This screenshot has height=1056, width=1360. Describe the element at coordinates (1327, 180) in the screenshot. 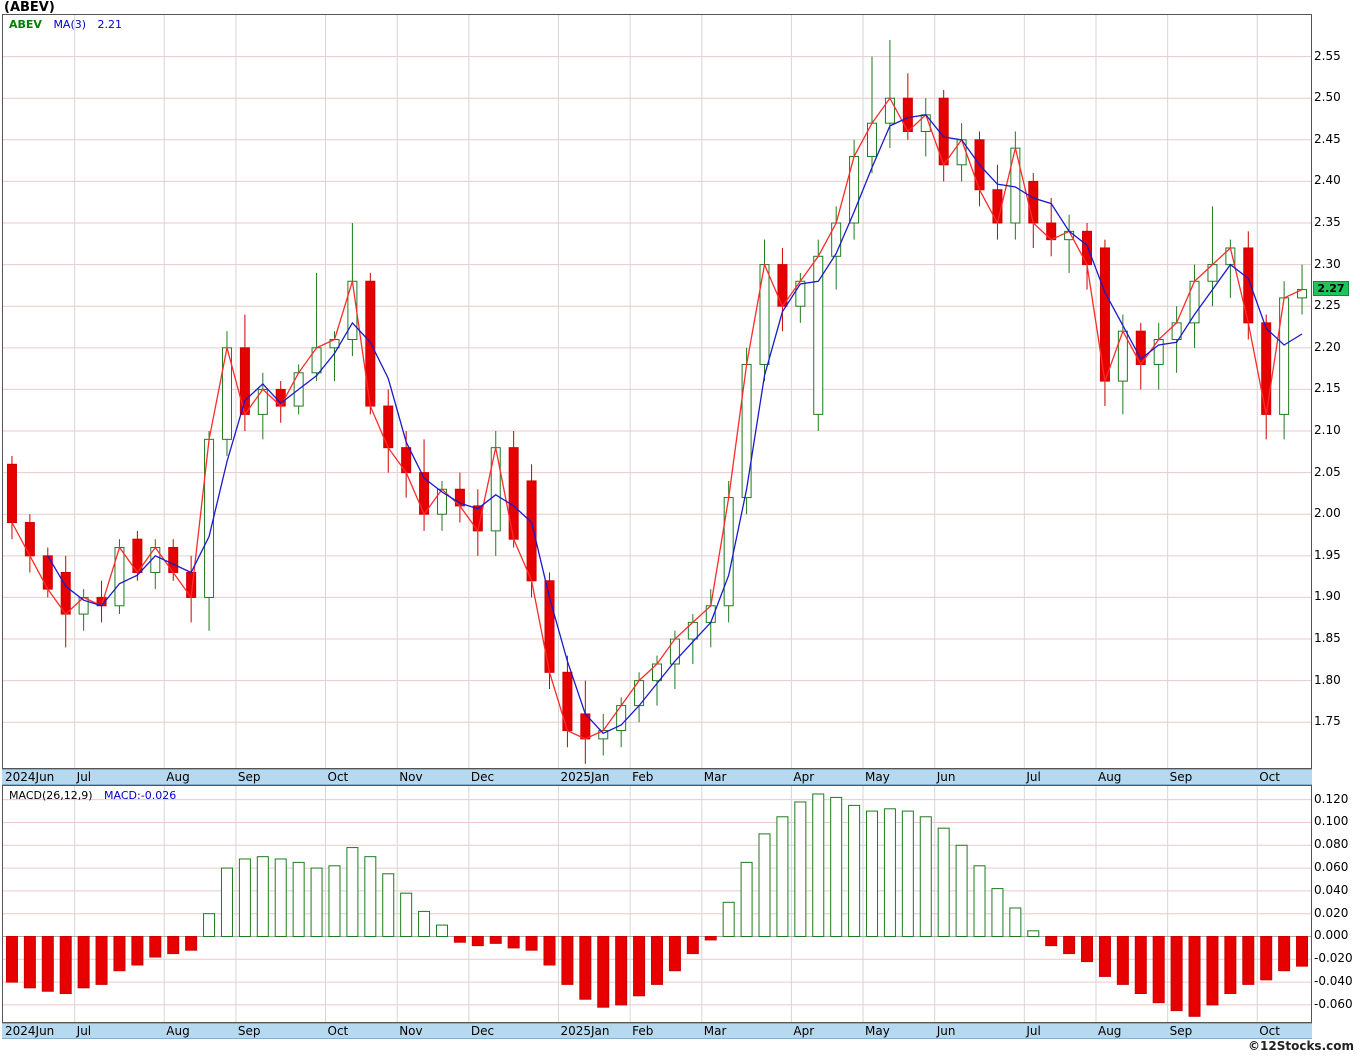

I see `price-axis-tick: 2.40` at that location.